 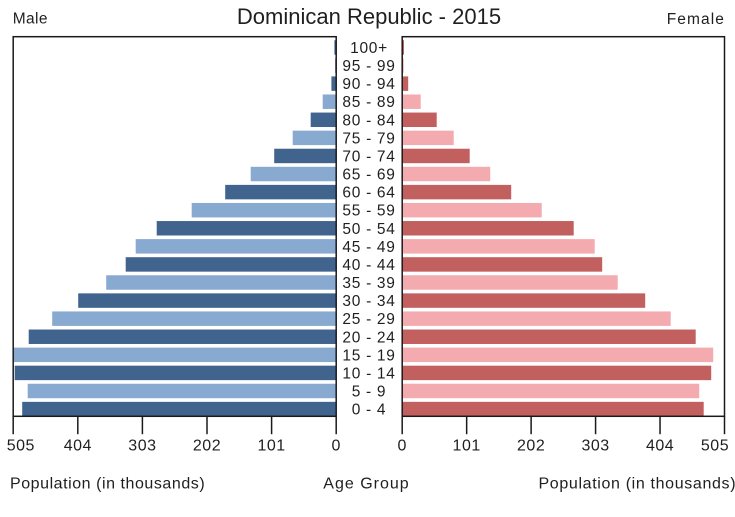 I want to click on svg-text: 55 - 59, so click(x=368, y=211).